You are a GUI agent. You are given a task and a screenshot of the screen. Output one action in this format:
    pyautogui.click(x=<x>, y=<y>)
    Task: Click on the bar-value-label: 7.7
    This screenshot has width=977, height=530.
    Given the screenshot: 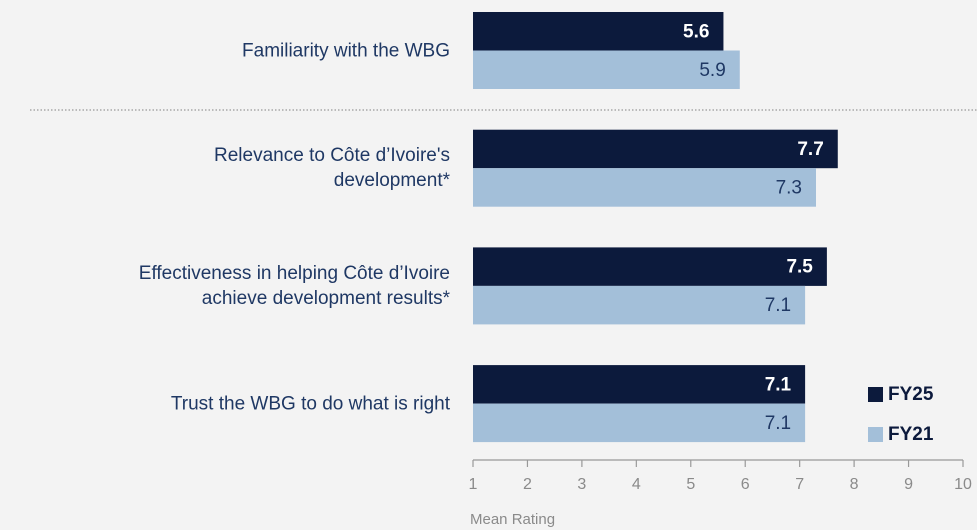 What is the action you would take?
    pyautogui.click(x=810, y=149)
    